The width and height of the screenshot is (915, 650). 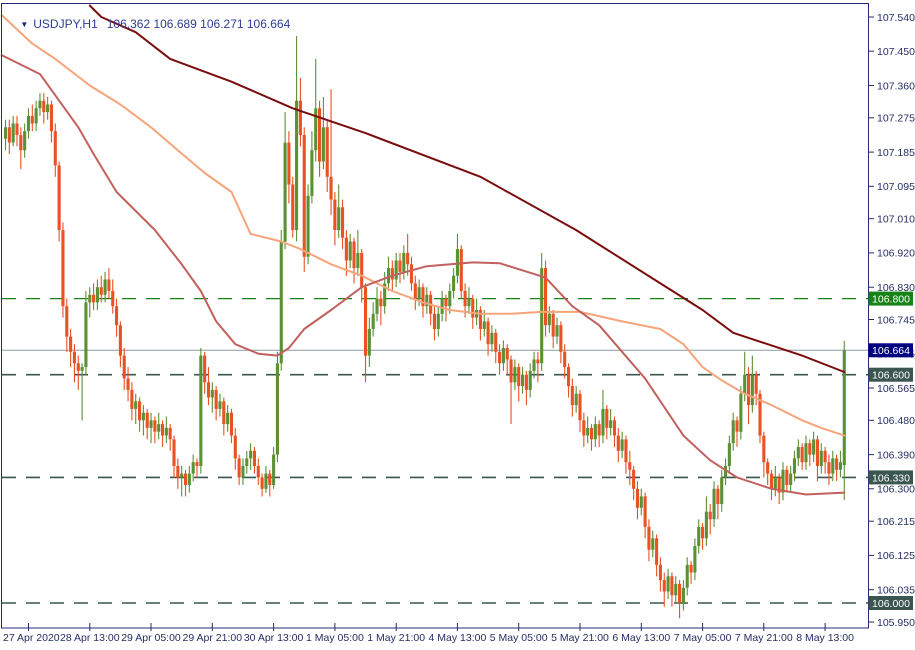 What do you see at coordinates (896, 421) in the screenshot?
I see `price-tick-label: 106.480` at bounding box center [896, 421].